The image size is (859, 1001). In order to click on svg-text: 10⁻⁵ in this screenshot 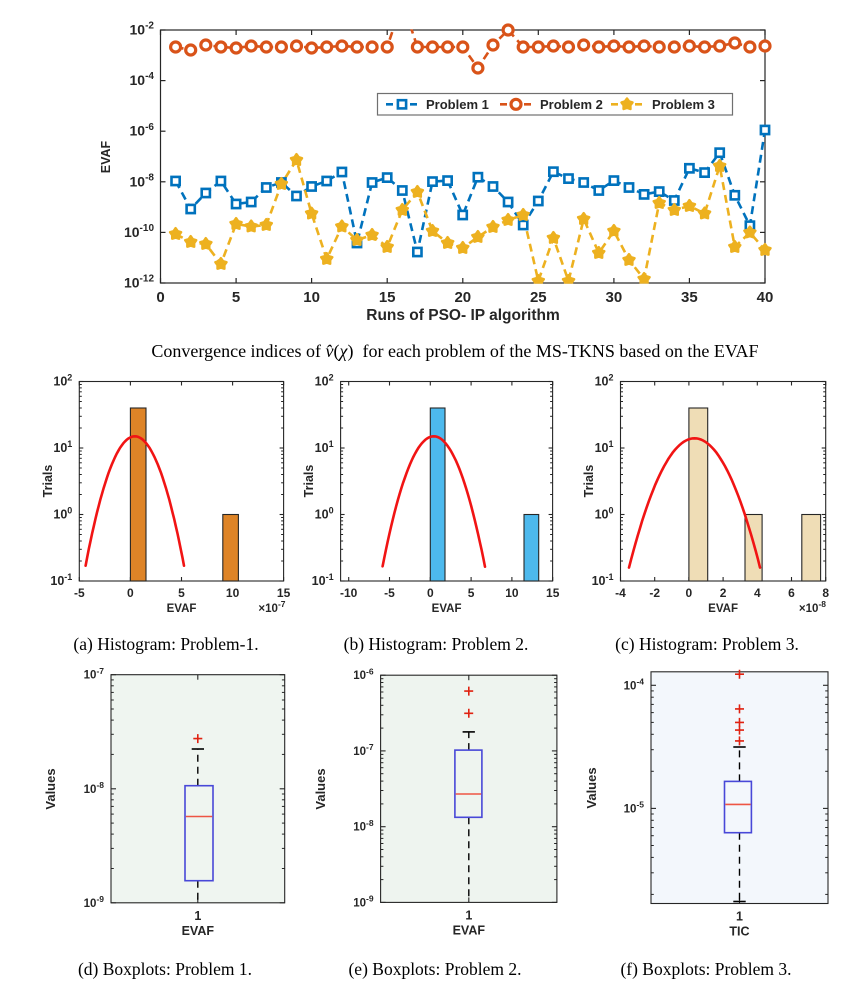, I will do `click(634, 808)`.